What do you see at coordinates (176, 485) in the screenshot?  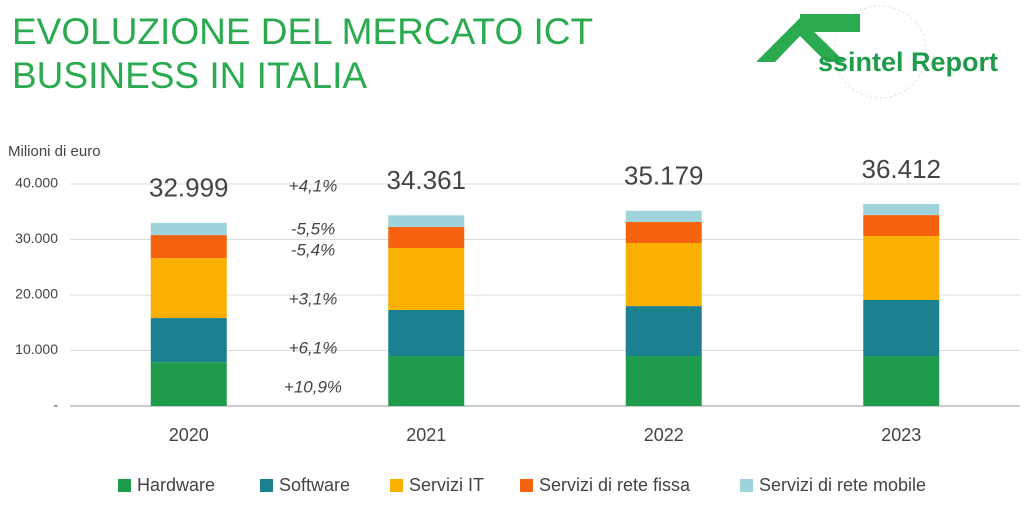 I see `legend-label: Hardware` at bounding box center [176, 485].